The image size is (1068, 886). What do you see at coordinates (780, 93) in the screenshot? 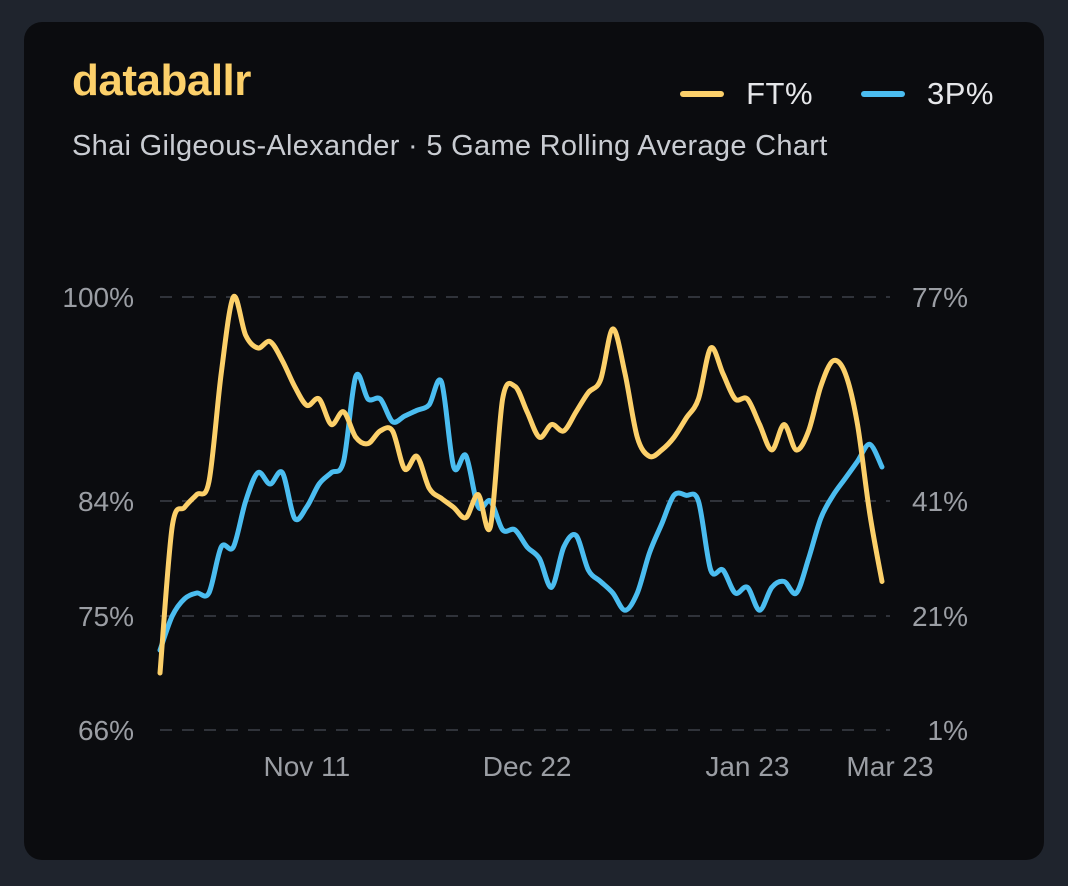
I see `legend-label-ft: FT%` at bounding box center [780, 93].